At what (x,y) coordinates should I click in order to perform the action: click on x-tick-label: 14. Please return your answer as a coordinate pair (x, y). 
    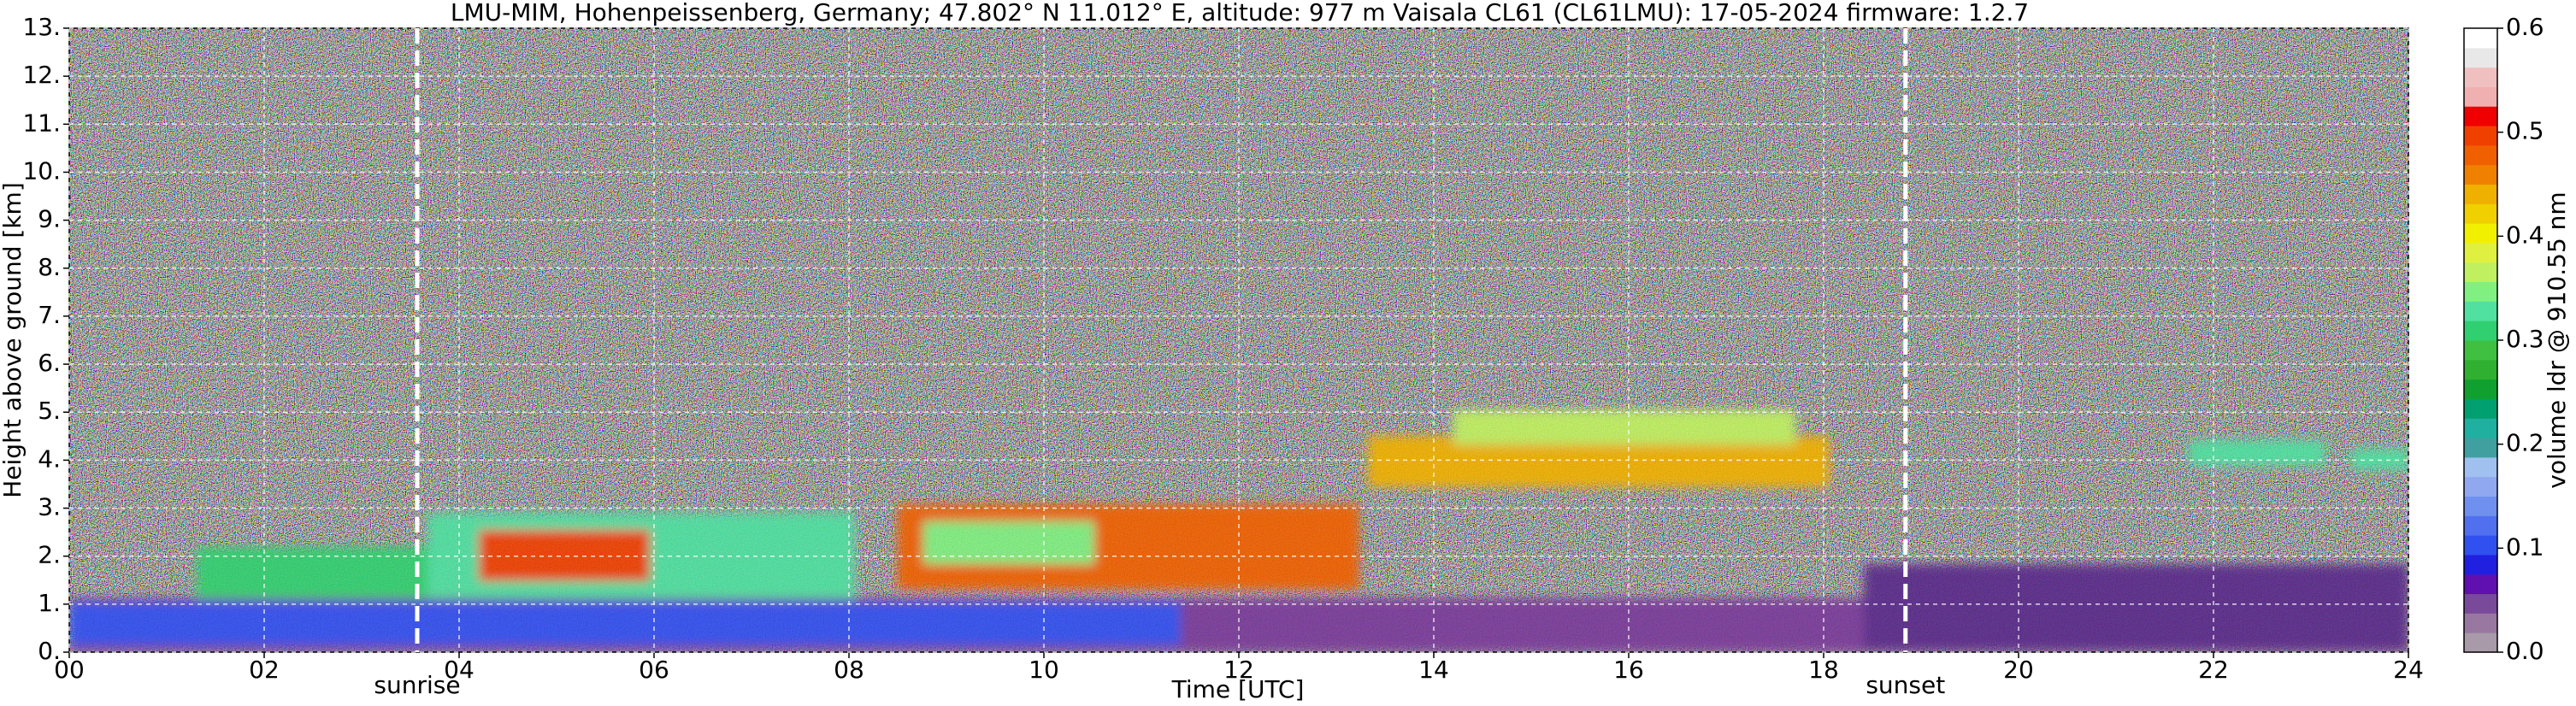
    Looking at the image, I should click on (1433, 670).